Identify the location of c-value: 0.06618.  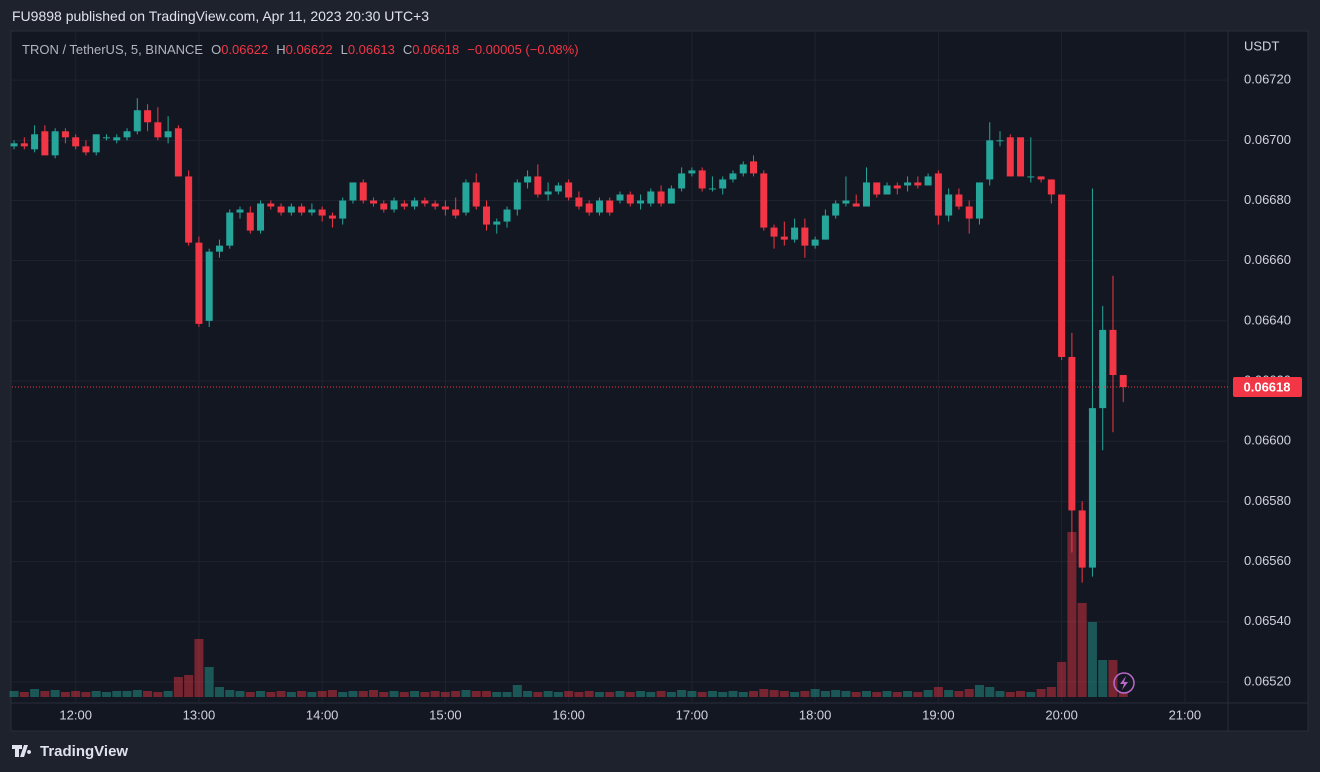
(436, 49).